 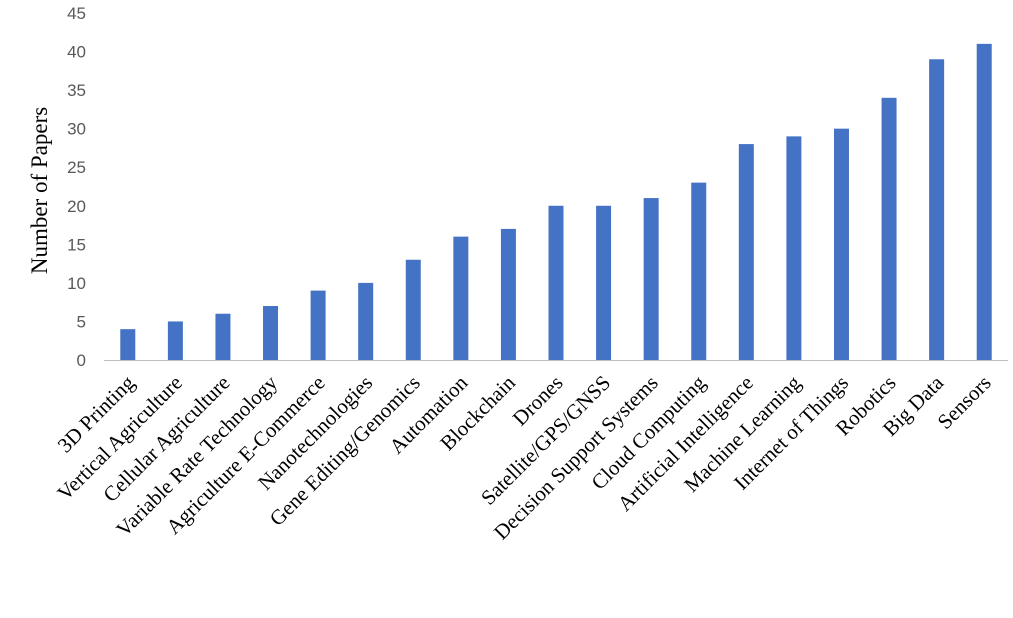 What do you see at coordinates (76, 283) in the screenshot?
I see `y-tick-label: 10` at bounding box center [76, 283].